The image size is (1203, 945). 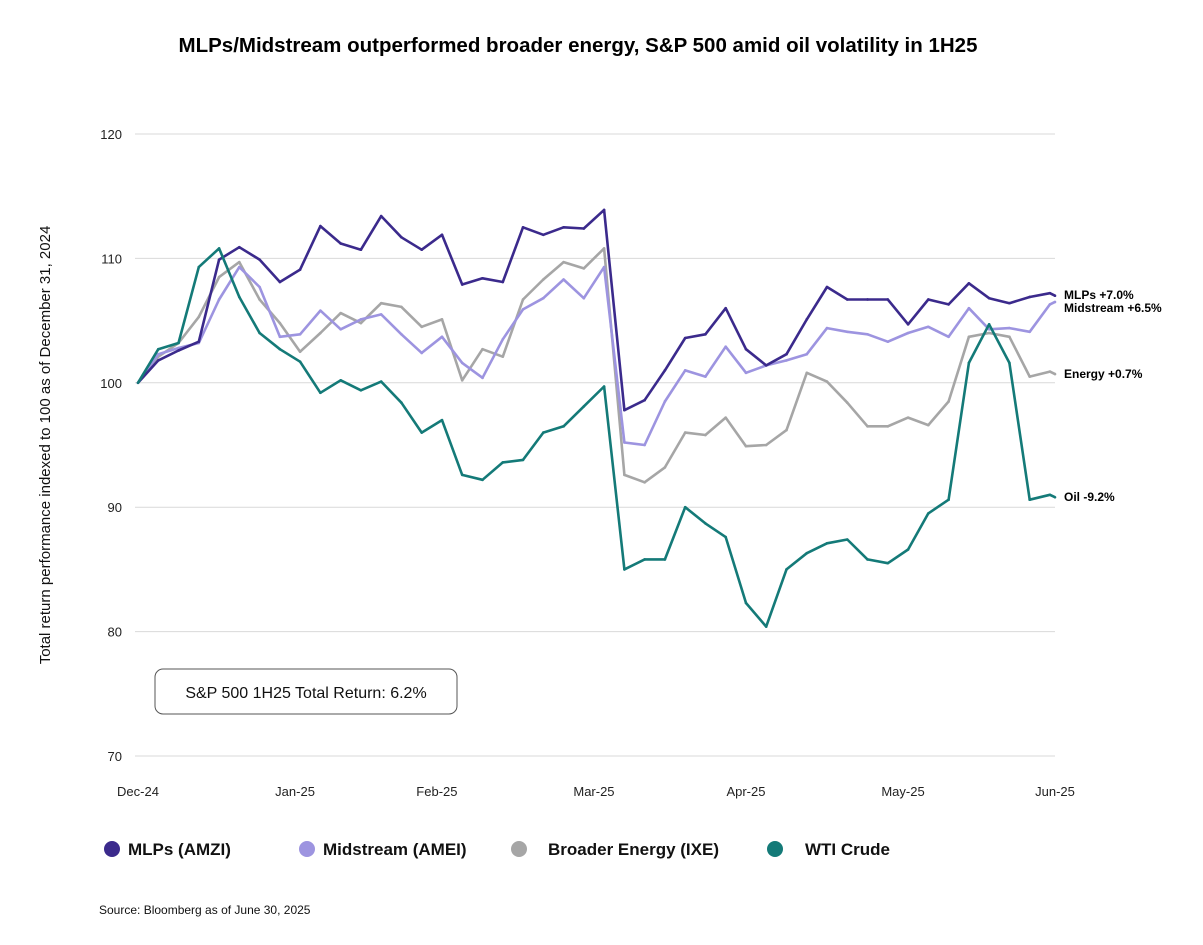 What do you see at coordinates (167, 849) in the screenshot?
I see `legend-item: MLPs (AMZI)` at bounding box center [167, 849].